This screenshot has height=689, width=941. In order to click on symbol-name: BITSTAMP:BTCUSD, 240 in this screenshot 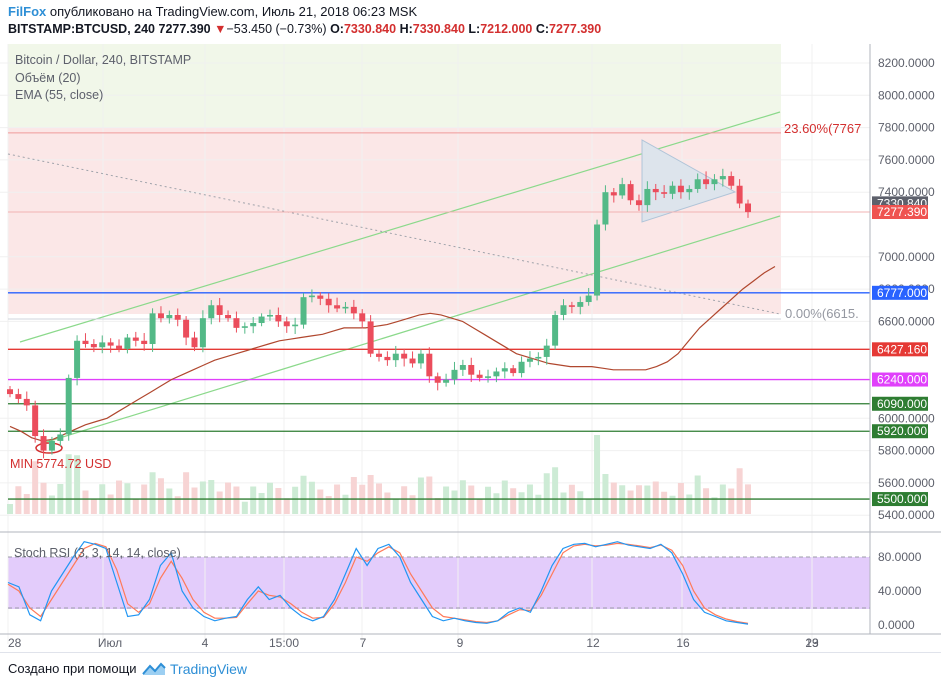, I will do `click(82, 29)`.